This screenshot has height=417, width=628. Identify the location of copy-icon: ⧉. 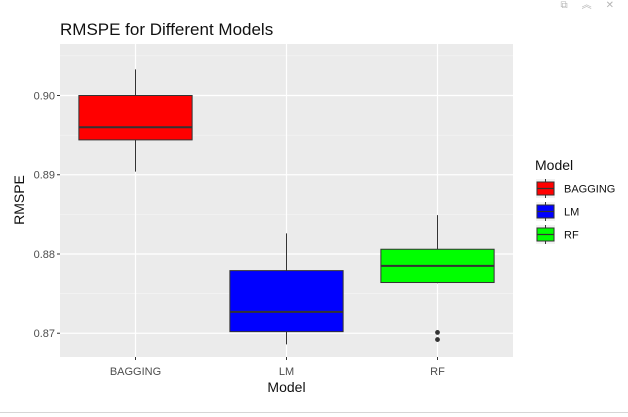
(564, 5).